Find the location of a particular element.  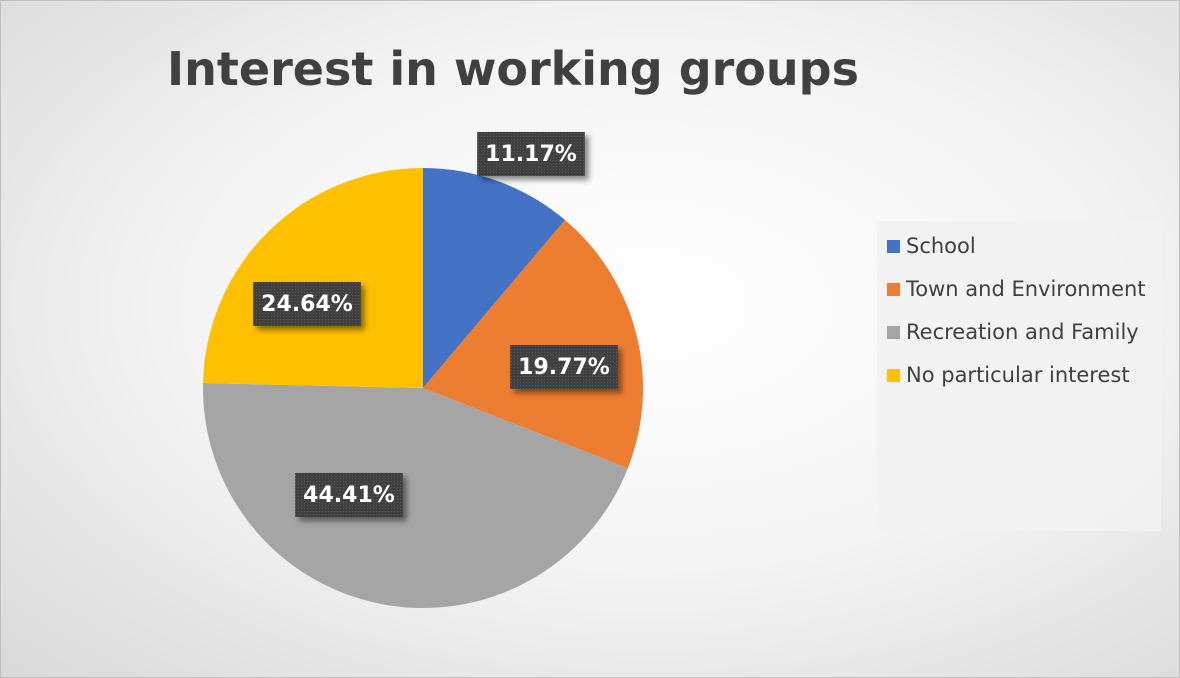

data-label-text: 19.77% is located at coordinates (564, 367).